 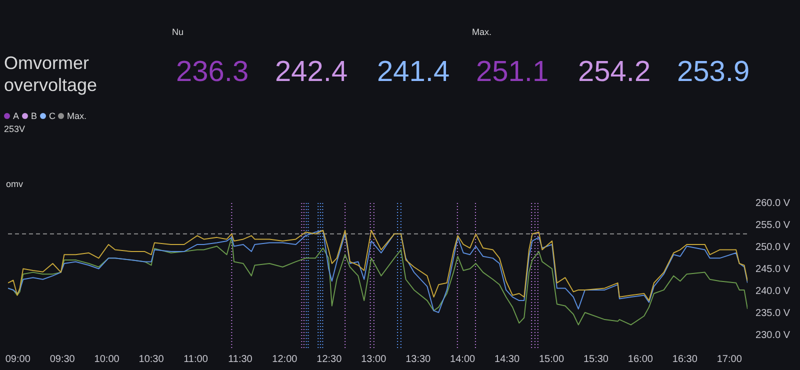 What do you see at coordinates (16, 116) in the screenshot?
I see `text: A` at bounding box center [16, 116].